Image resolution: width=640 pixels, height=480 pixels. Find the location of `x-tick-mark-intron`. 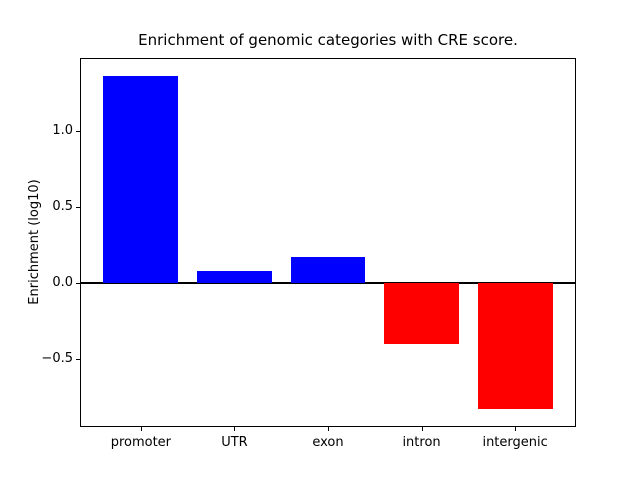

x-tick-mark-intron is located at coordinates (422, 429).